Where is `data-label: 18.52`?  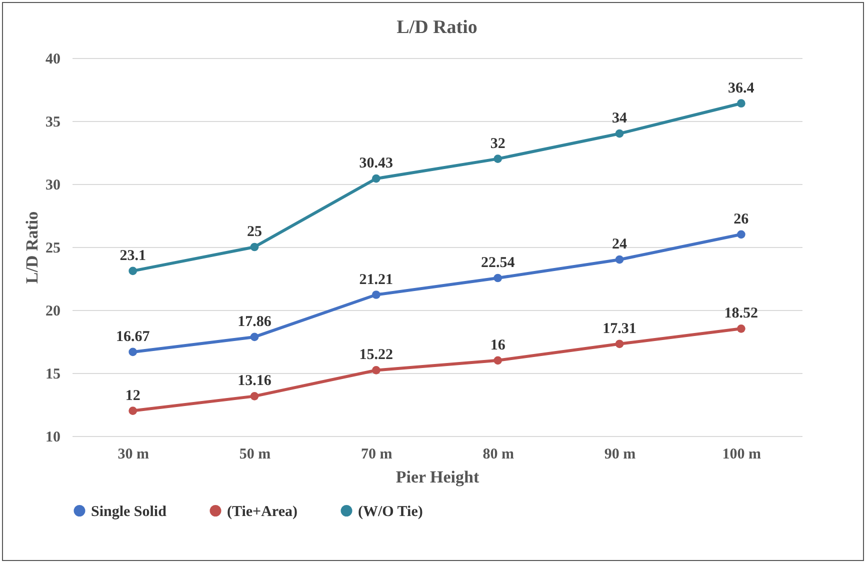
data-label: 18.52 is located at coordinates (741, 314).